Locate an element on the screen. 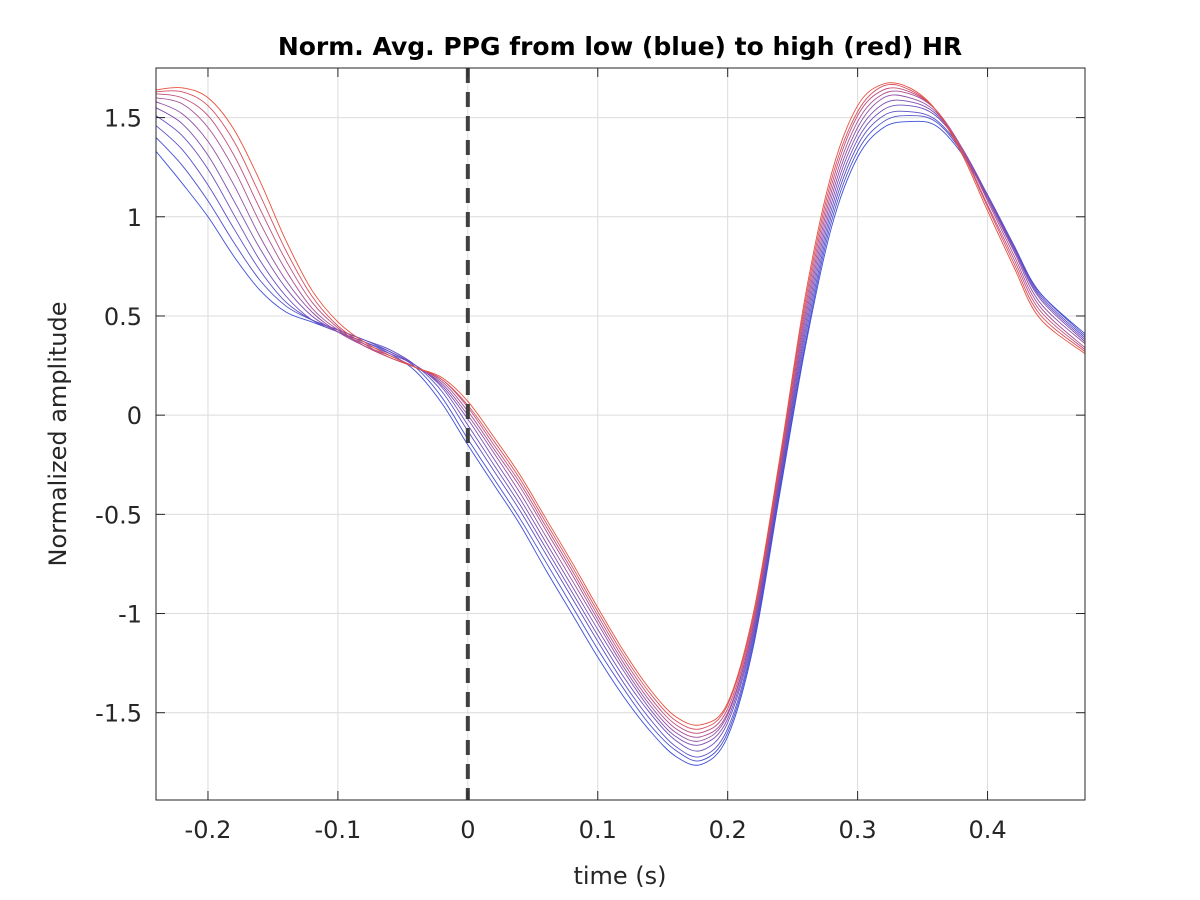  y-tick-label: 1 is located at coordinates (134, 218).